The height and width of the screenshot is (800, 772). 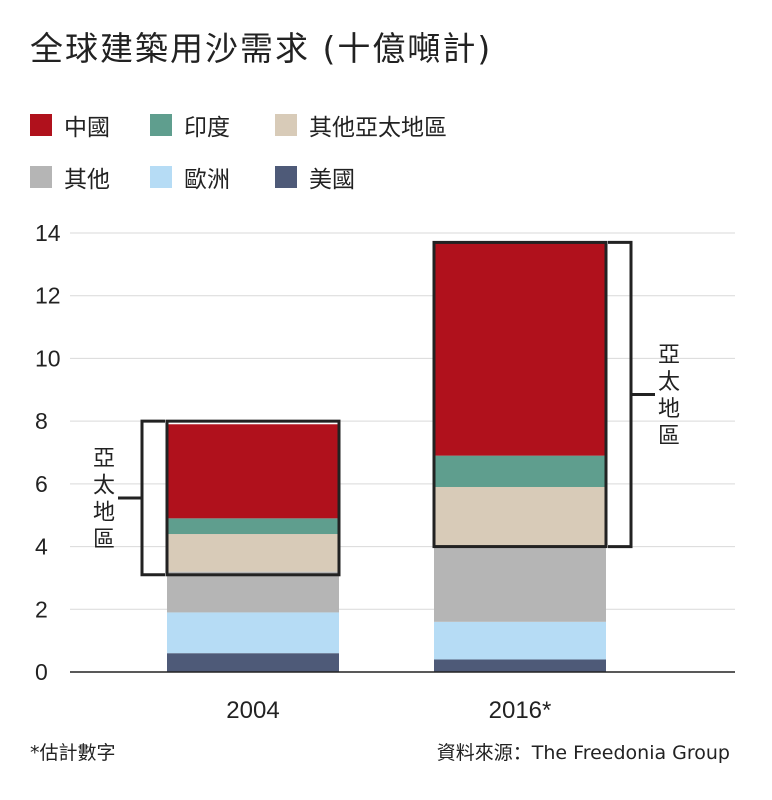 I want to click on legend-row-2: 其他 歐洲 美國, so click(x=380, y=177).